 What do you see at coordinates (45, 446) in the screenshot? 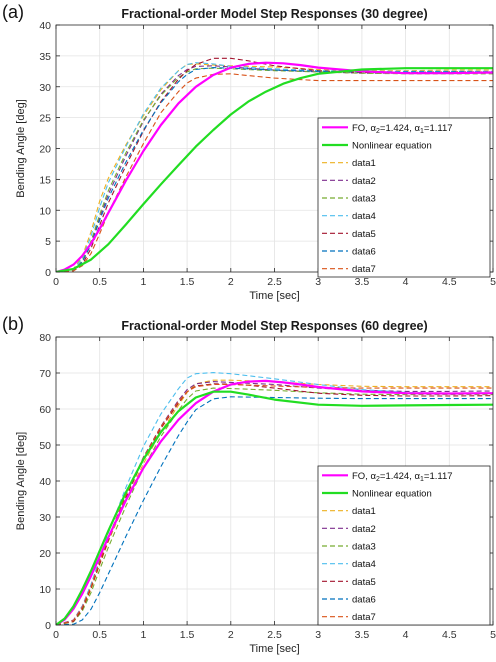
I see `y-tick-label: 50` at bounding box center [45, 446].